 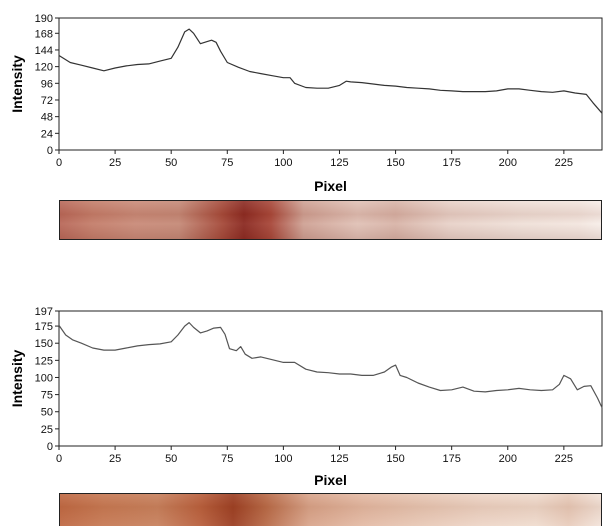 What do you see at coordinates (44, 361) in the screenshot?
I see `y-tick-label: 125` at bounding box center [44, 361].